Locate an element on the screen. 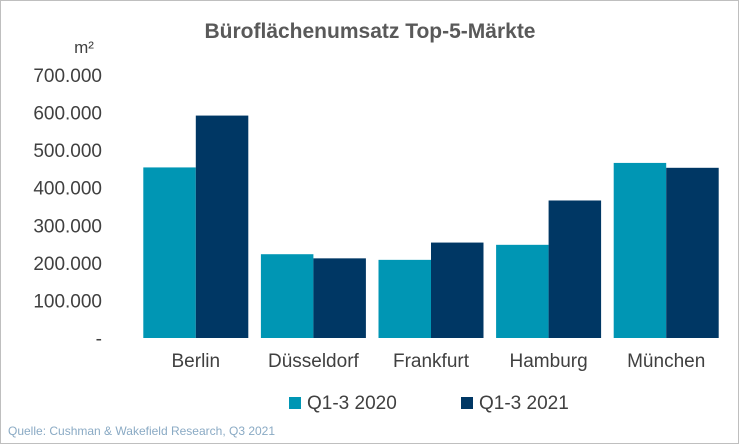  x-axis-ticks: Berlin Düsseldorf Frankfurt Hamburg München is located at coordinates (439, 361).